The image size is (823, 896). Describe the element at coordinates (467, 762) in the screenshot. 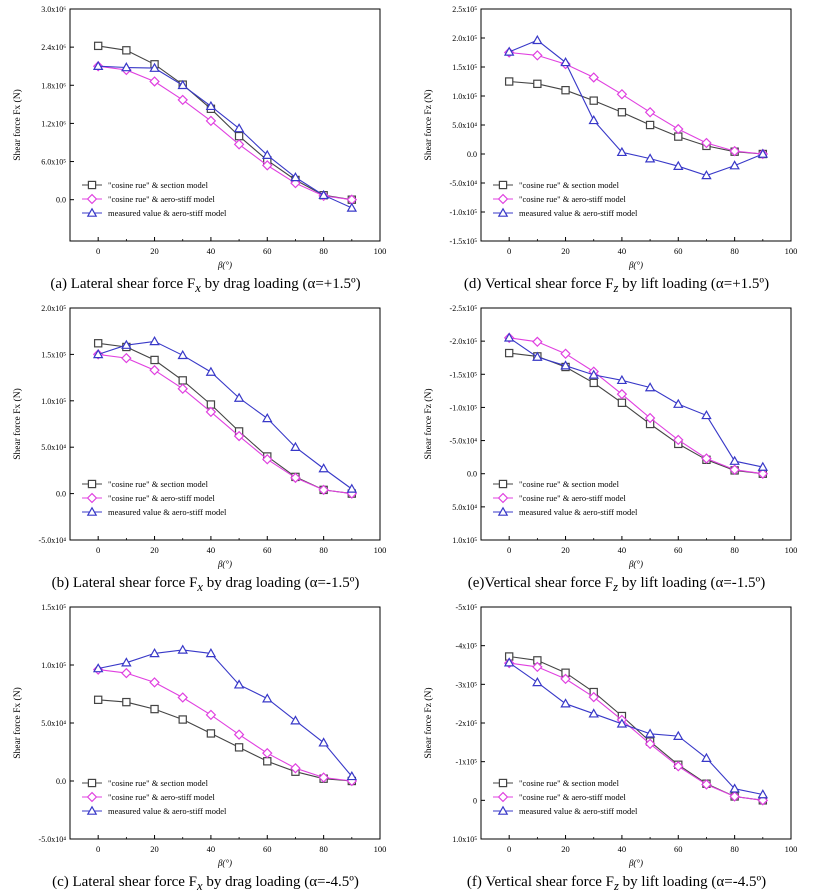

I see `y-tick-label-f-2: -1x10⁵` at that location.